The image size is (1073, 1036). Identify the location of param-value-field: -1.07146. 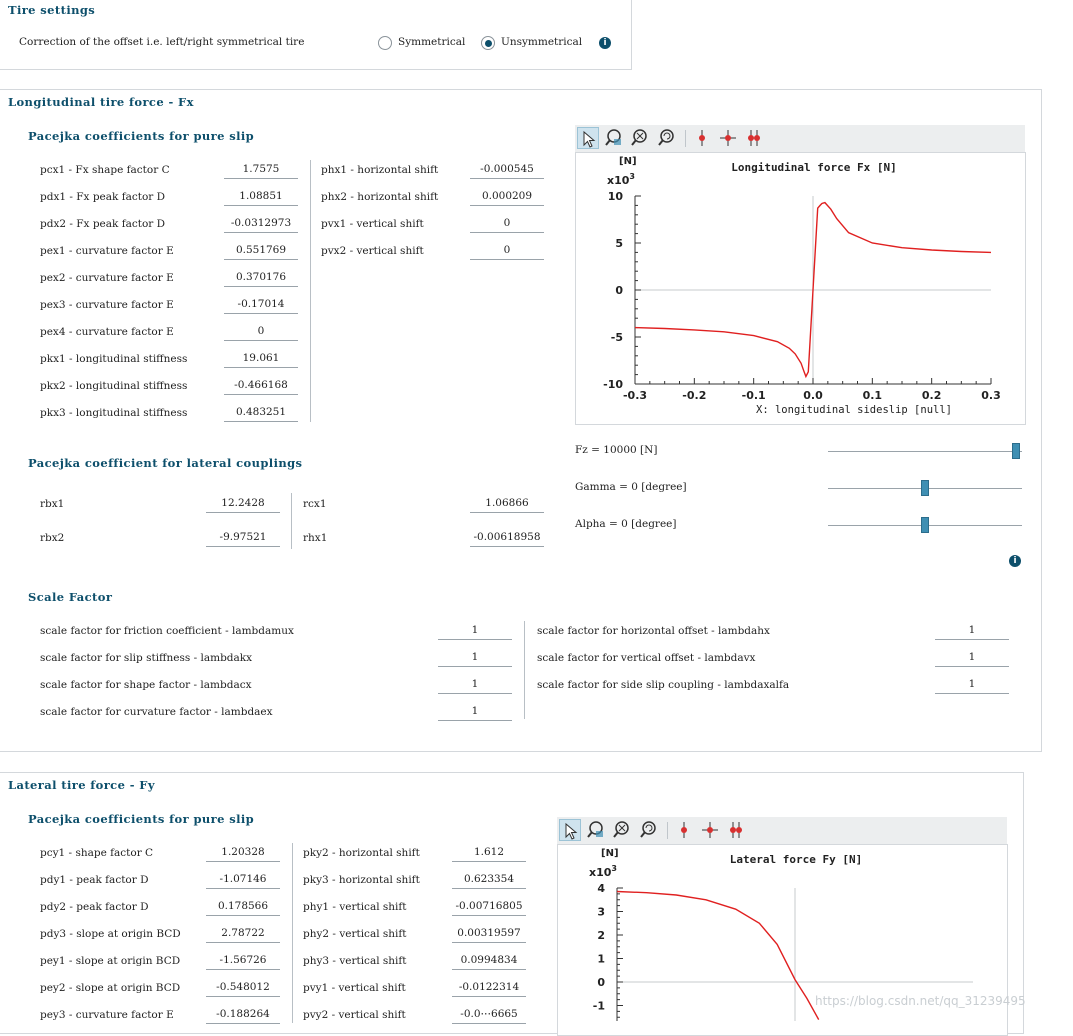
(243, 880).